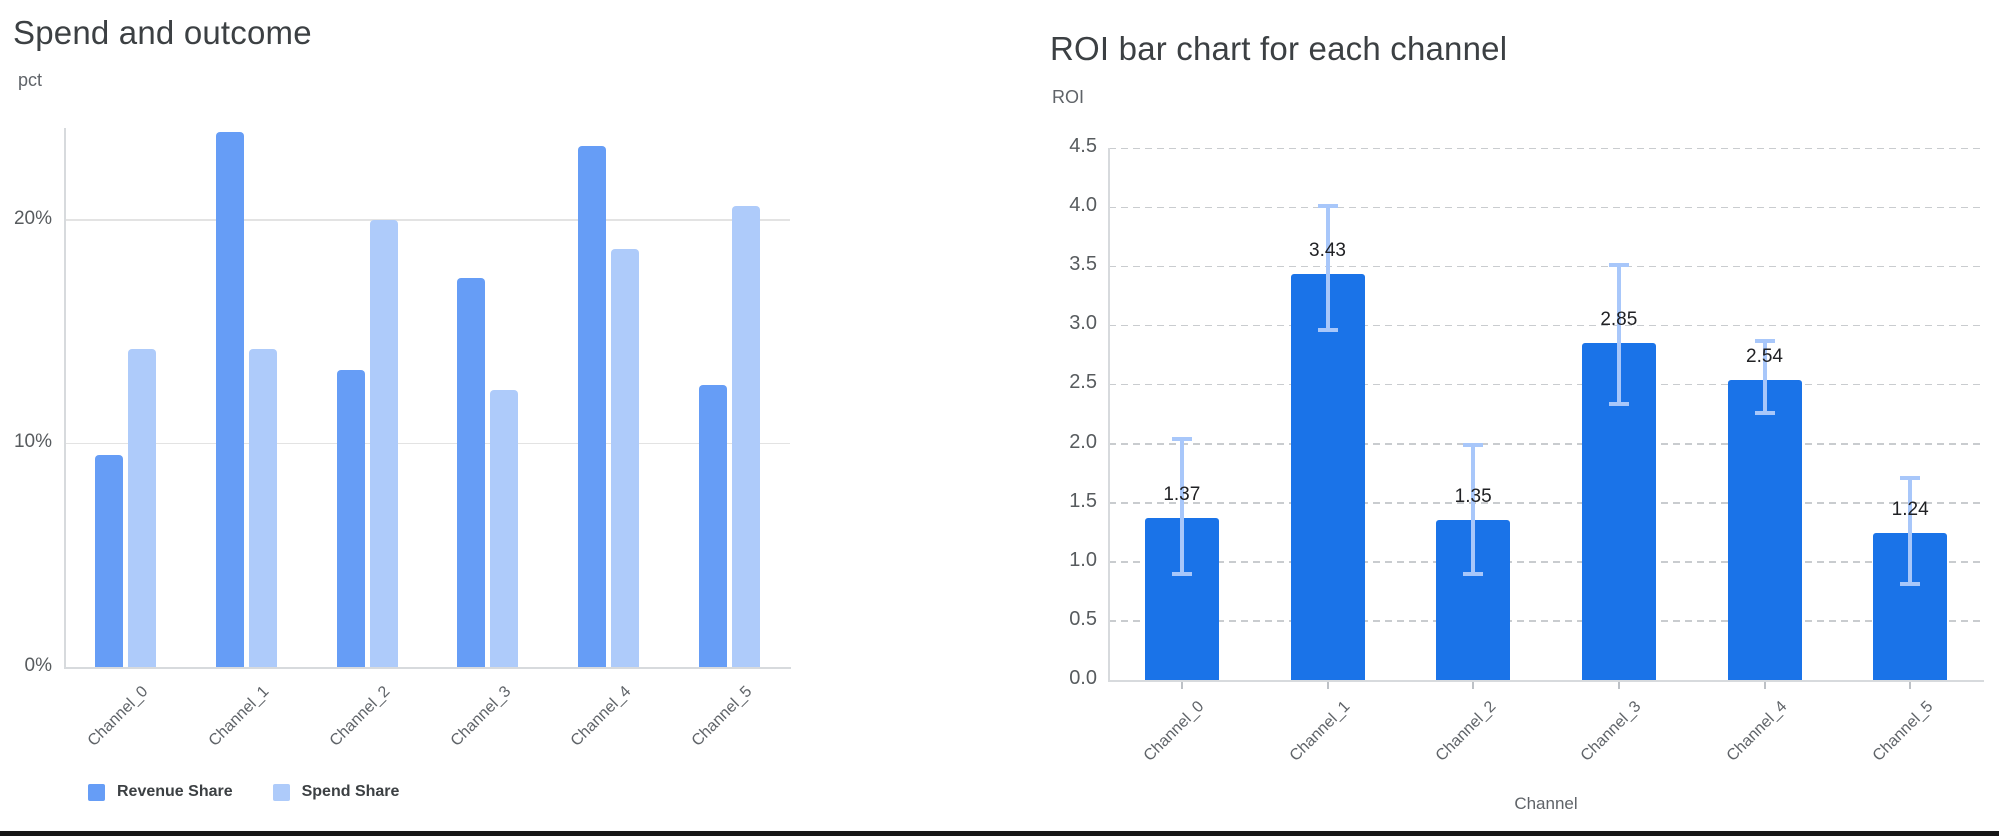 This screenshot has width=1999, height=838. I want to click on roi-x-axis-title: Channel, so click(1546, 803).